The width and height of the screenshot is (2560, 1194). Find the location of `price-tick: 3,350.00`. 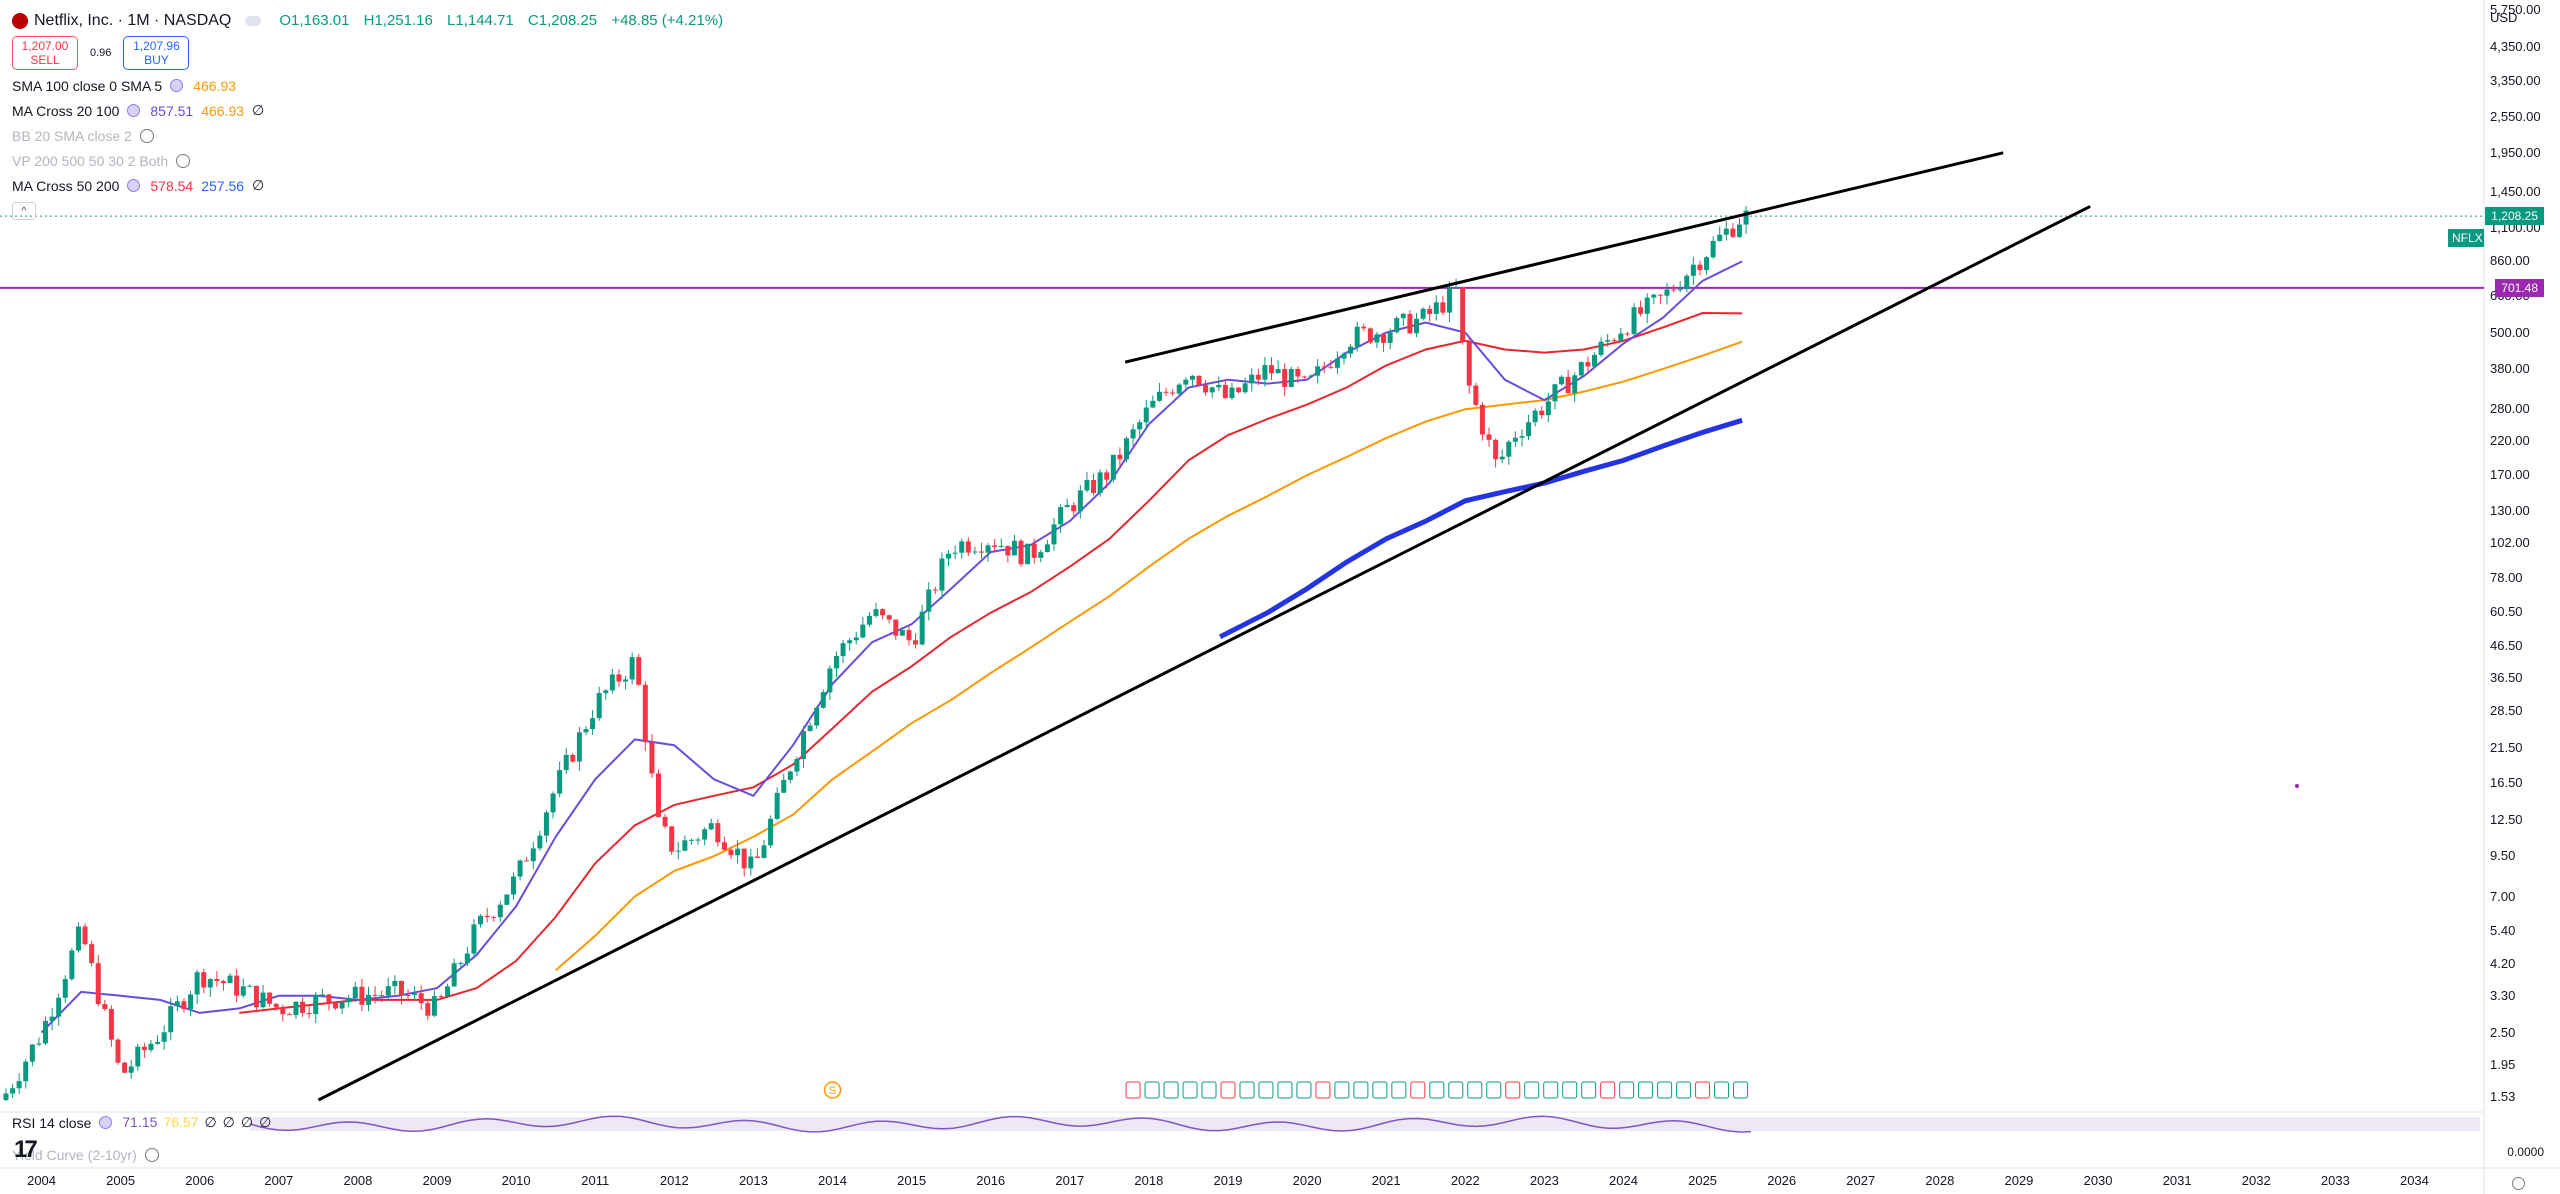

price-tick: 3,350.00 is located at coordinates (2515, 81).